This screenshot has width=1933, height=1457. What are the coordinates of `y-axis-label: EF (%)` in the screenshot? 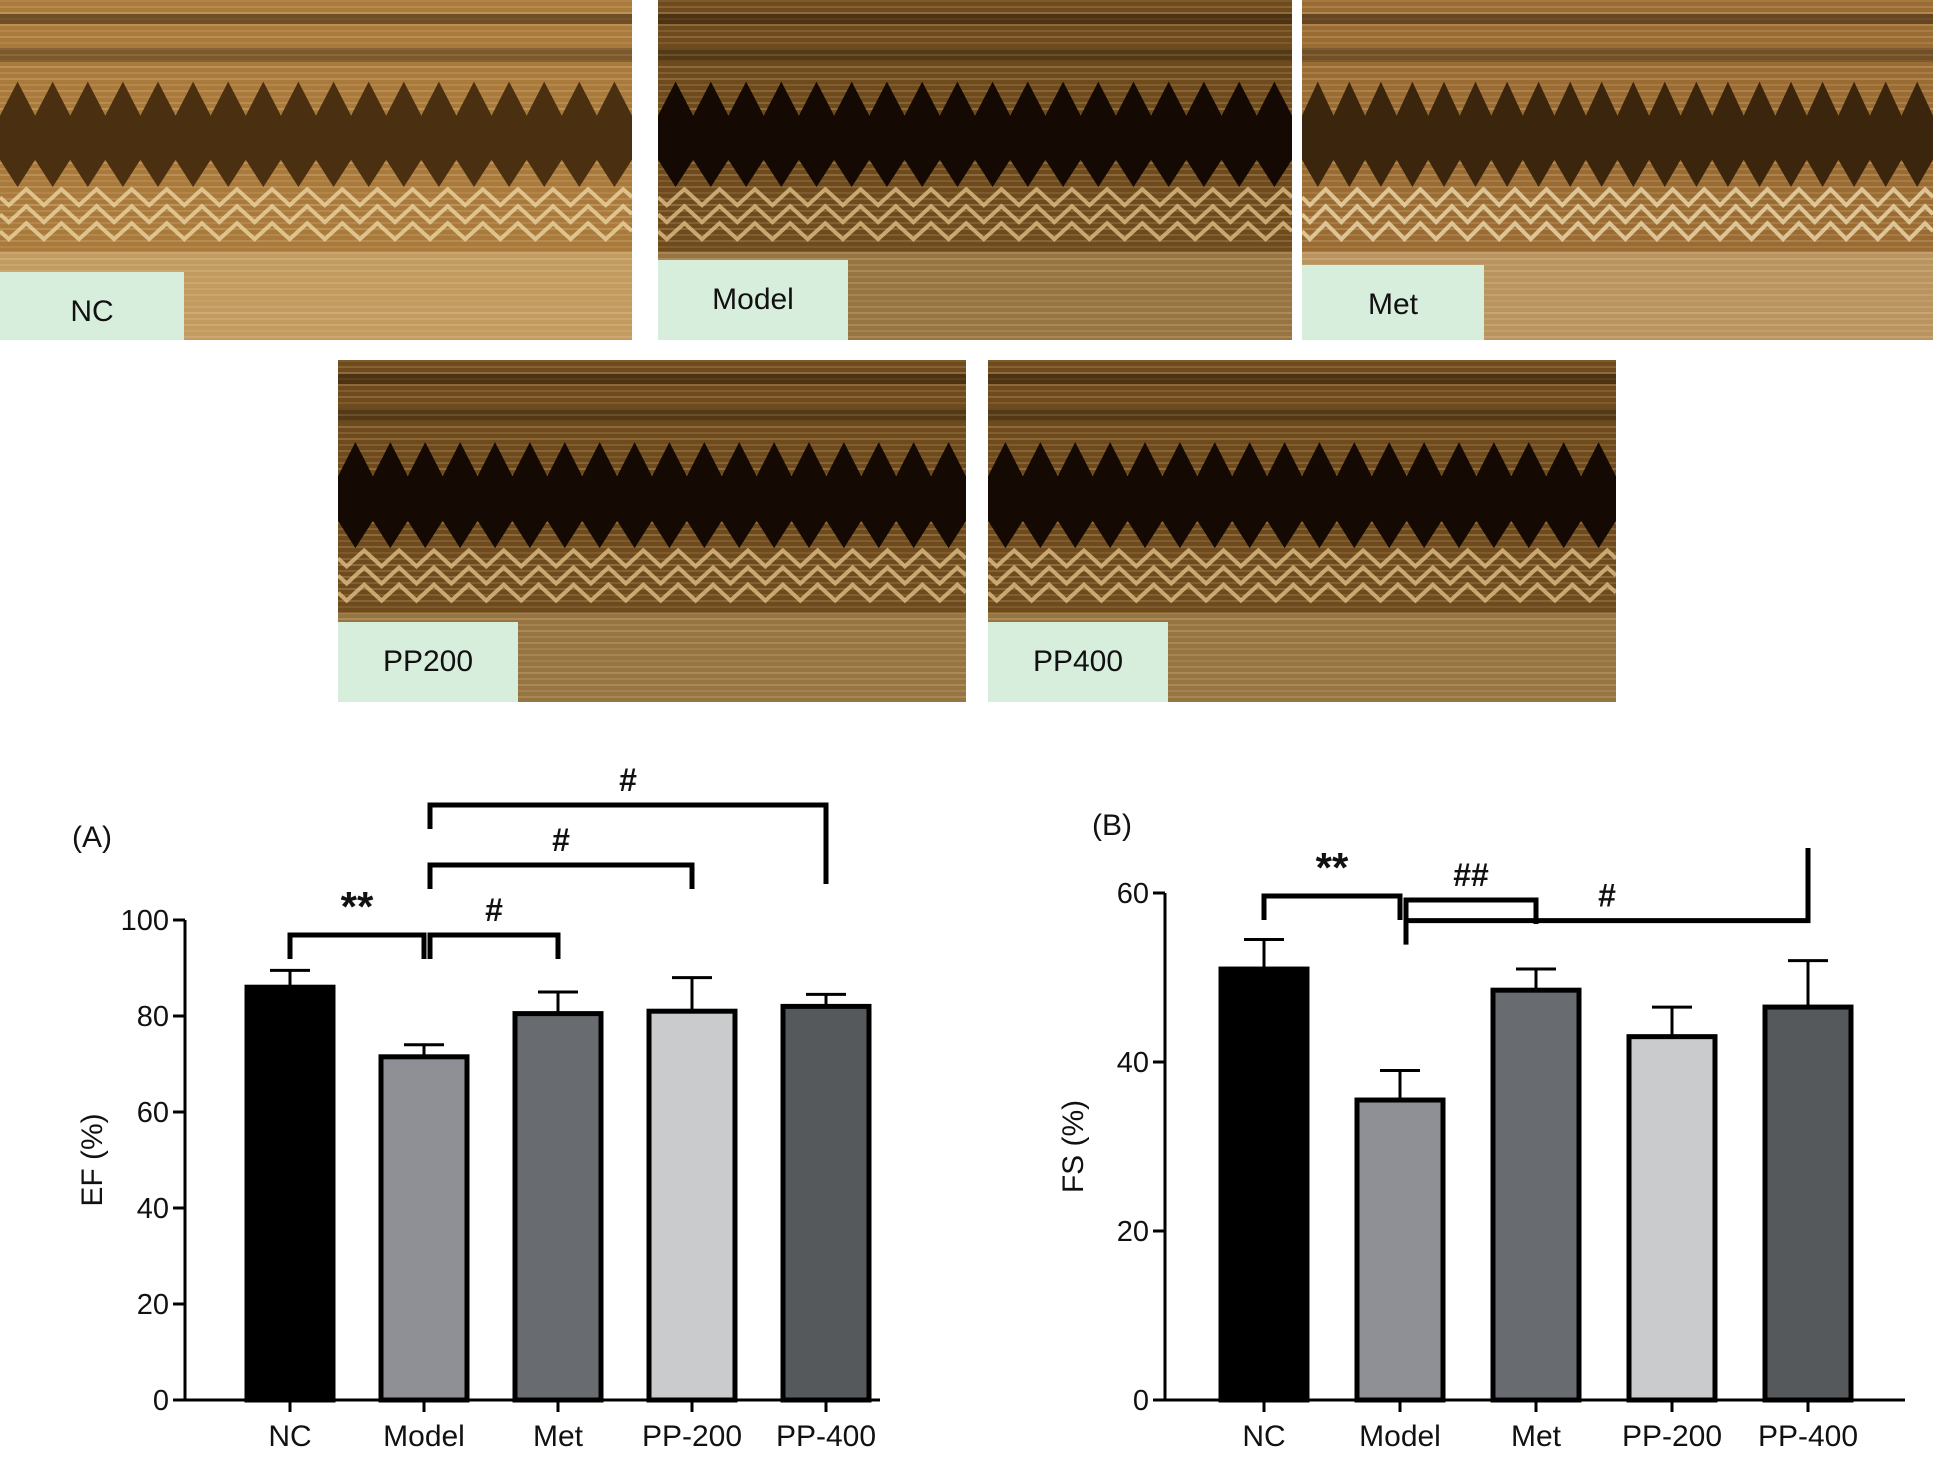 It's located at (92, 1159).